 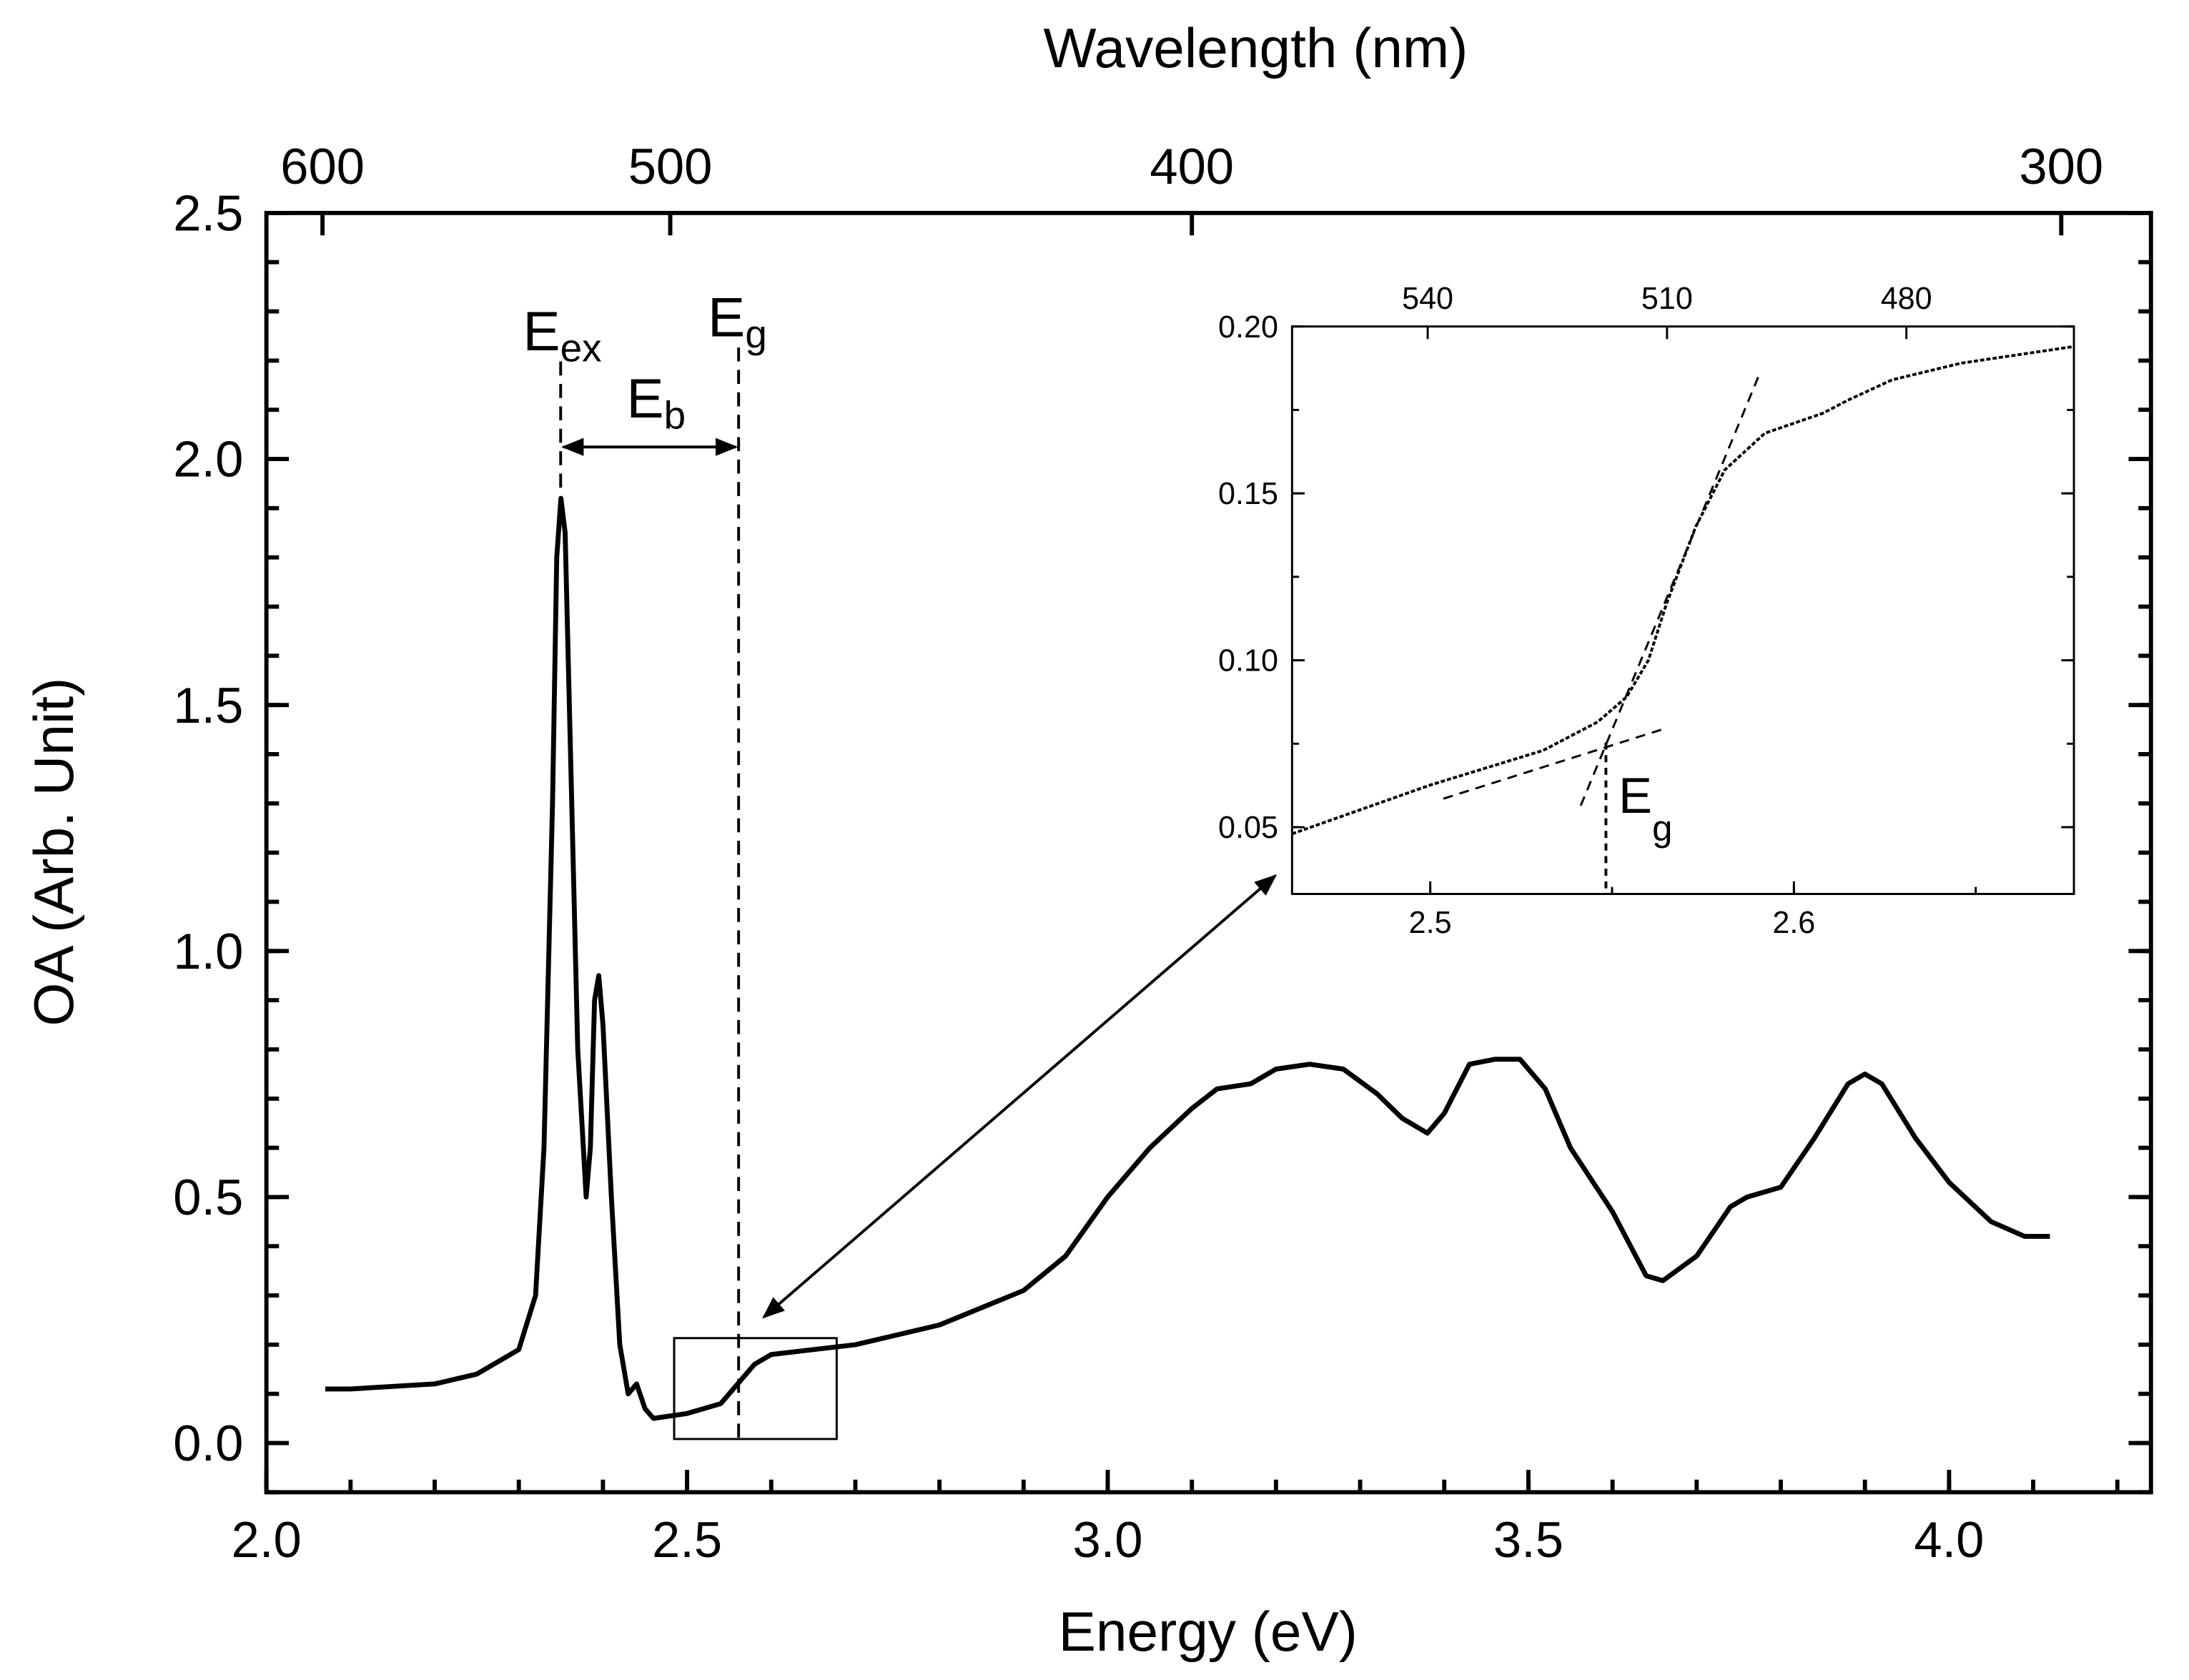 I want to click on y-tick-label: 1.0, so click(x=208, y=951).